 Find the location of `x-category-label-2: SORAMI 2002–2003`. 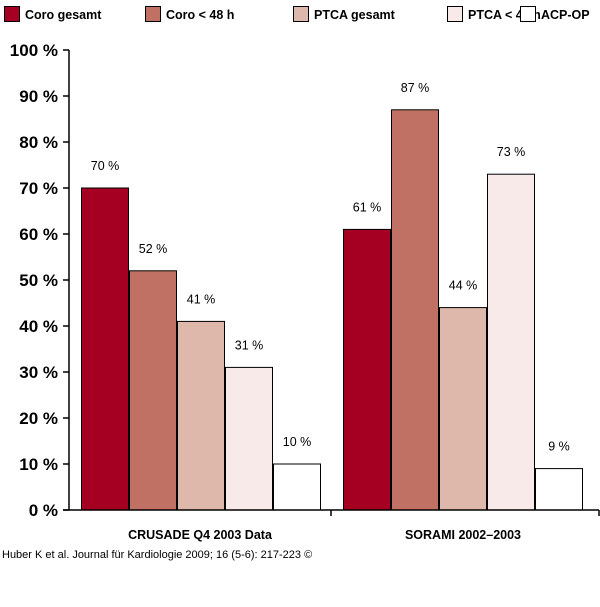

x-category-label-2: SORAMI 2002–2003 is located at coordinates (463, 535).